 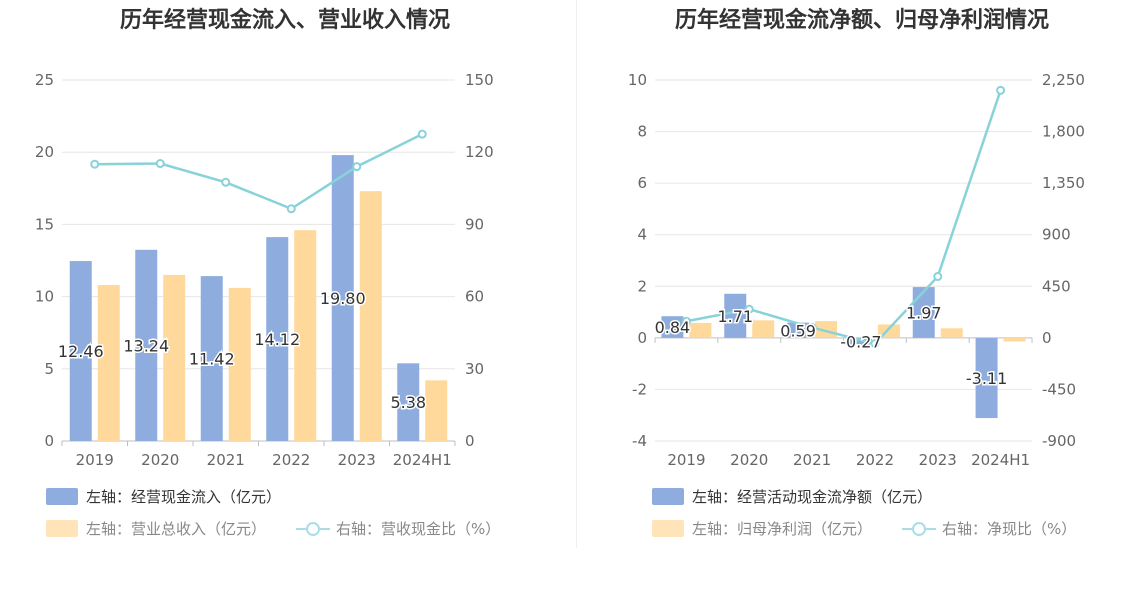 I want to click on legend-item-bar1: 左轴：经营现金流入（亿元）, so click(x=163, y=496).